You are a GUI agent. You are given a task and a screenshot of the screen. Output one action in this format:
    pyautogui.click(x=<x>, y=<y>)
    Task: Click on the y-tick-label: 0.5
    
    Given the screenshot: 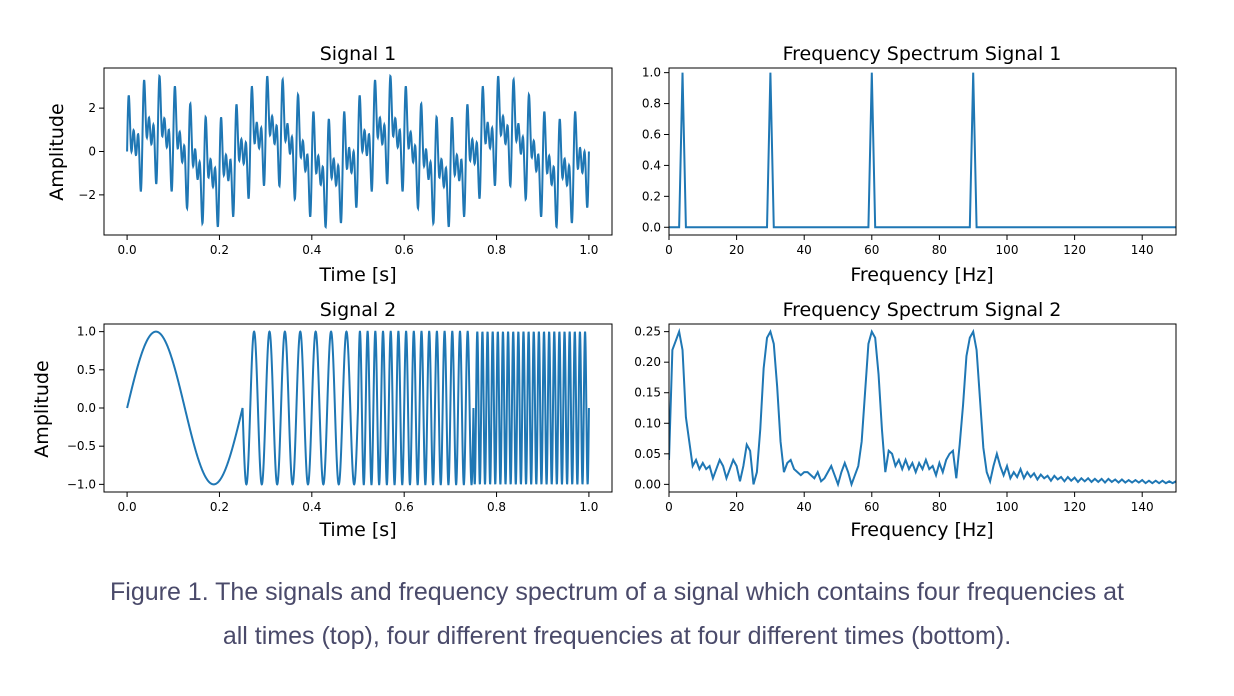 What is the action you would take?
    pyautogui.click(x=86, y=370)
    